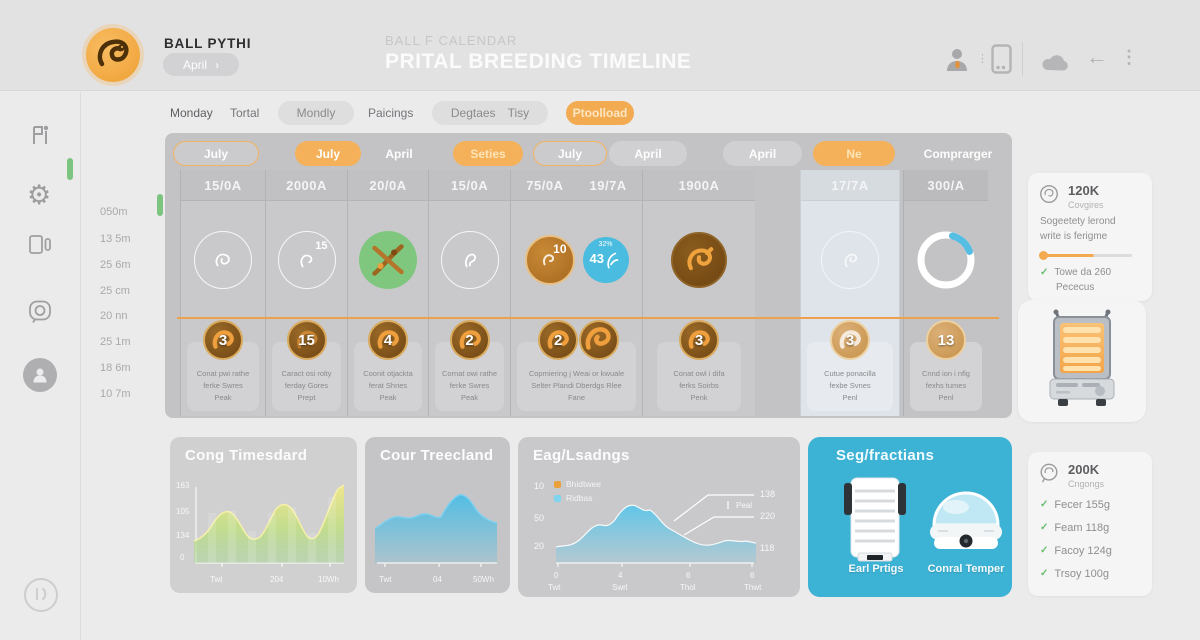 The height and width of the screenshot is (640, 1200). Describe the element at coordinates (1097, 56) in the screenshot. I see `back-arrow-icon: ←` at that location.